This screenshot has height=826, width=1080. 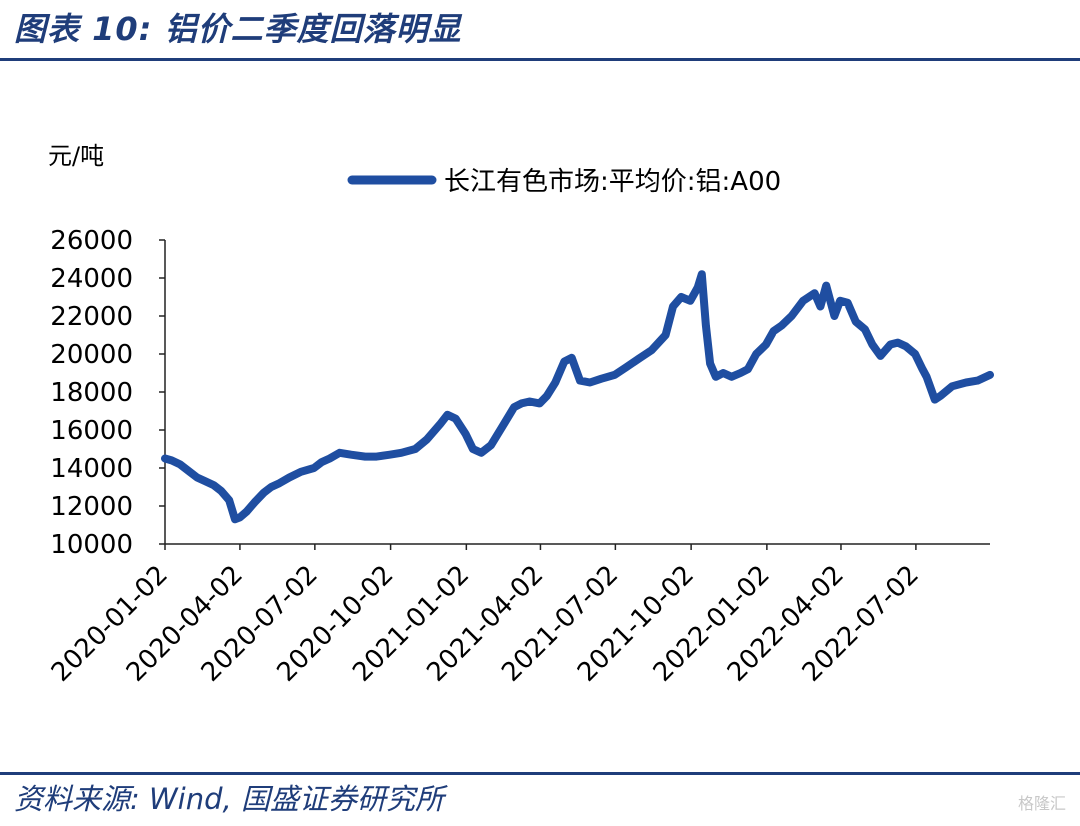 I want to click on source-note: 资料来源: Wind, 国盛证券研究所, so click(x=229, y=799).